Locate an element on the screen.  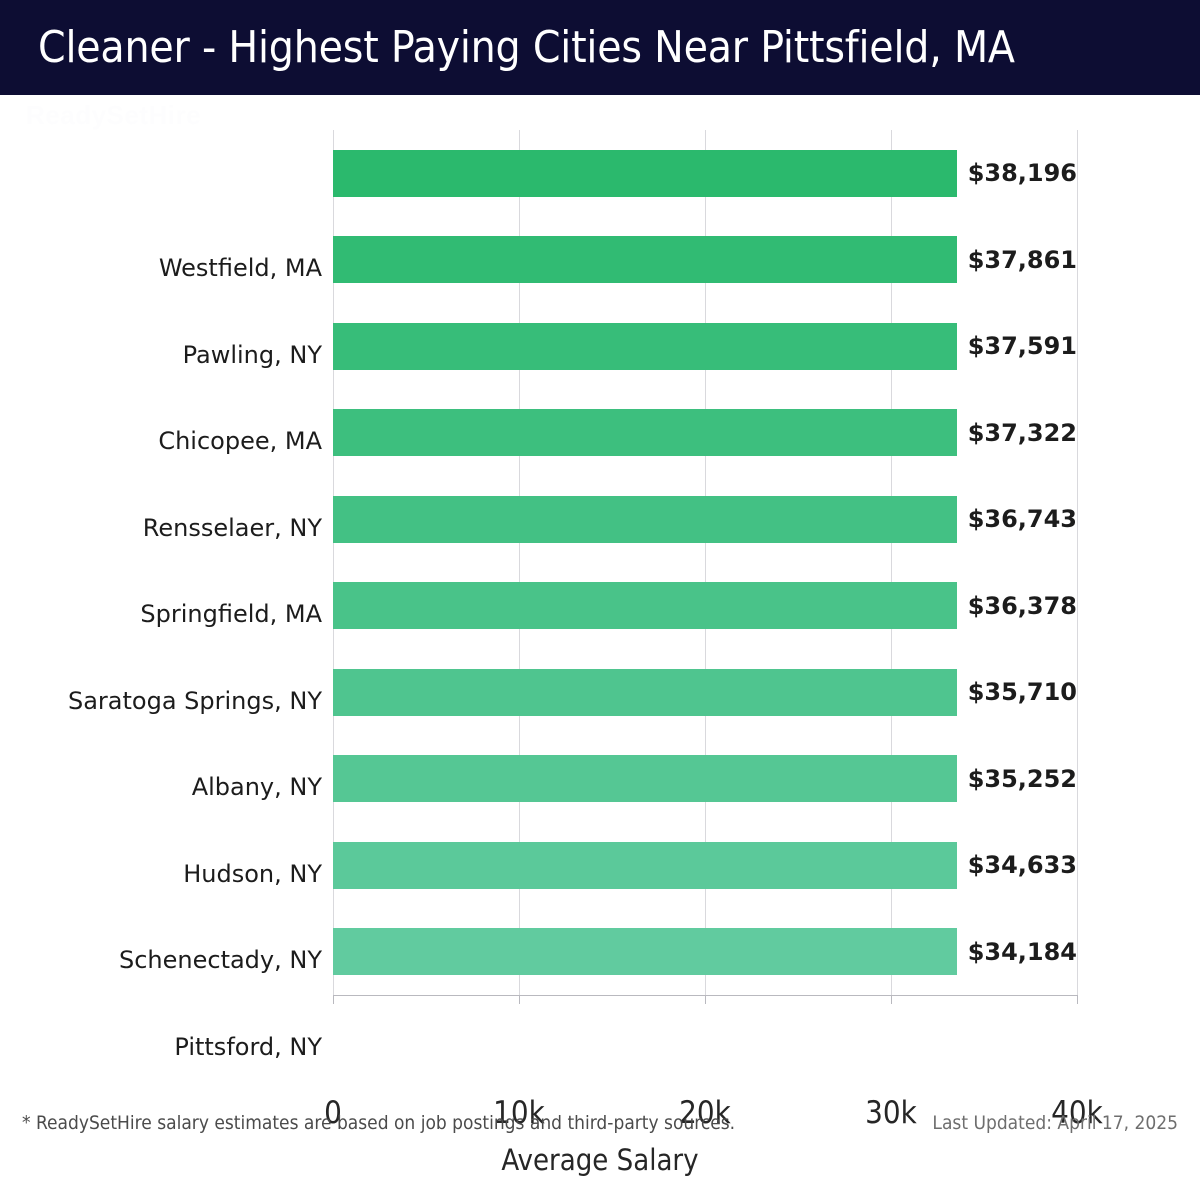
bar-value-label: $35,252 is located at coordinates (1022, 778).